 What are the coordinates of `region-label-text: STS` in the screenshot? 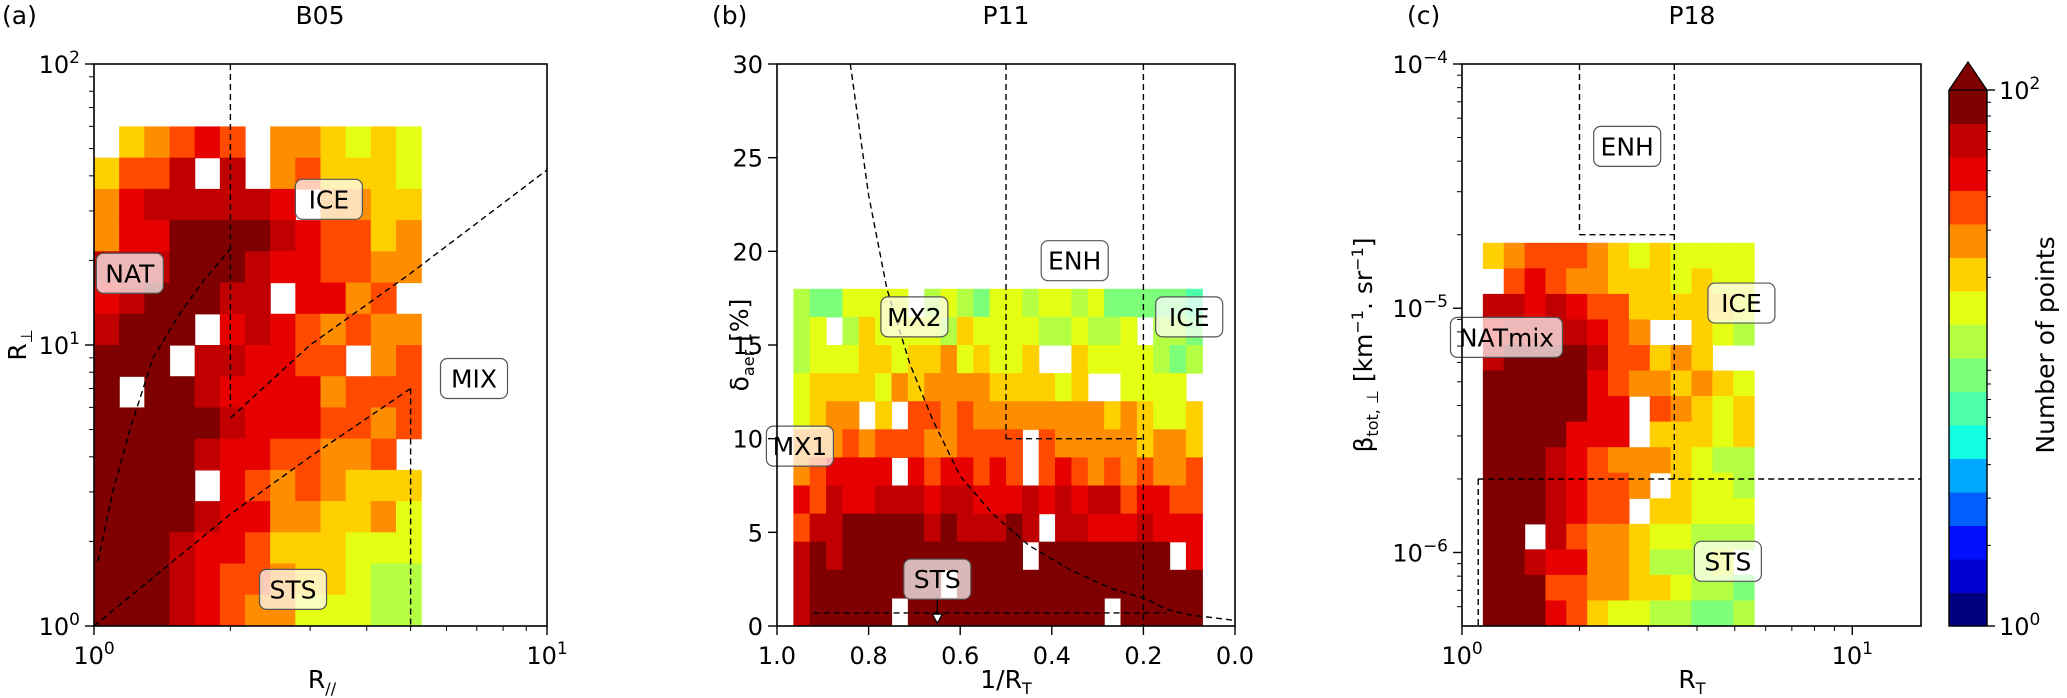 It's located at (293, 589).